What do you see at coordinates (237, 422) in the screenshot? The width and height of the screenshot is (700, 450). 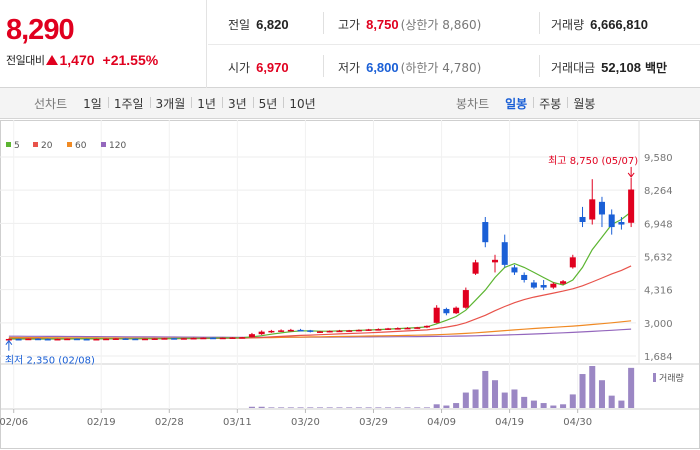 I see `x-tick-label: 03/11` at bounding box center [237, 422].